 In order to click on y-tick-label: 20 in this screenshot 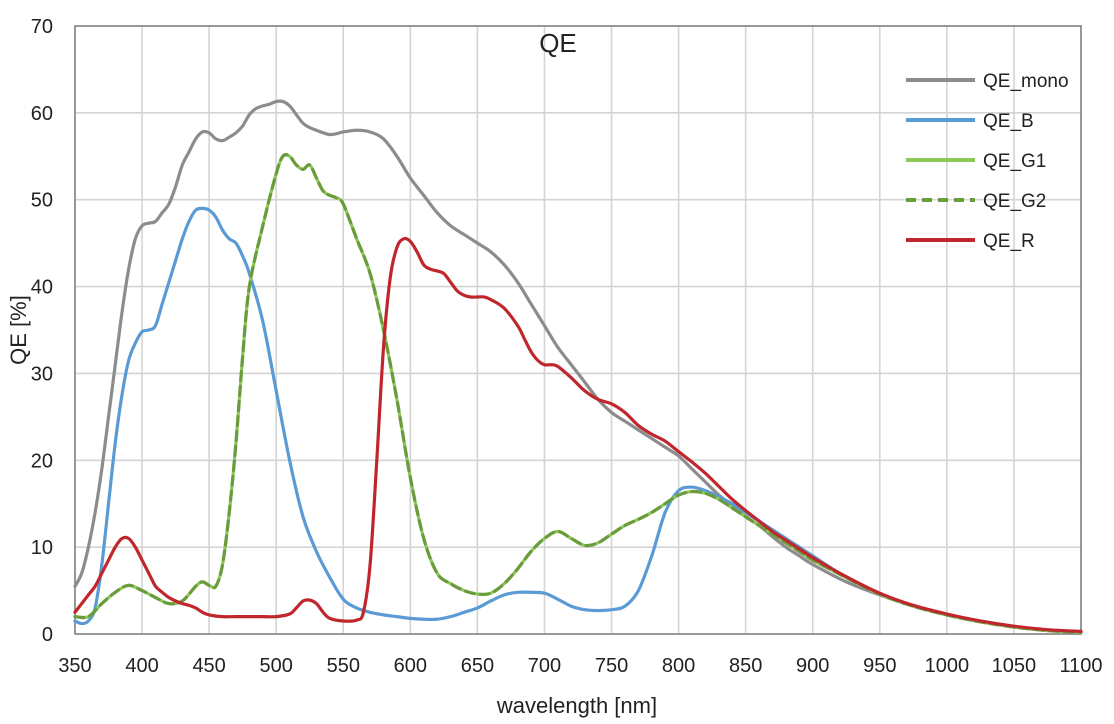, I will do `click(42, 461)`.